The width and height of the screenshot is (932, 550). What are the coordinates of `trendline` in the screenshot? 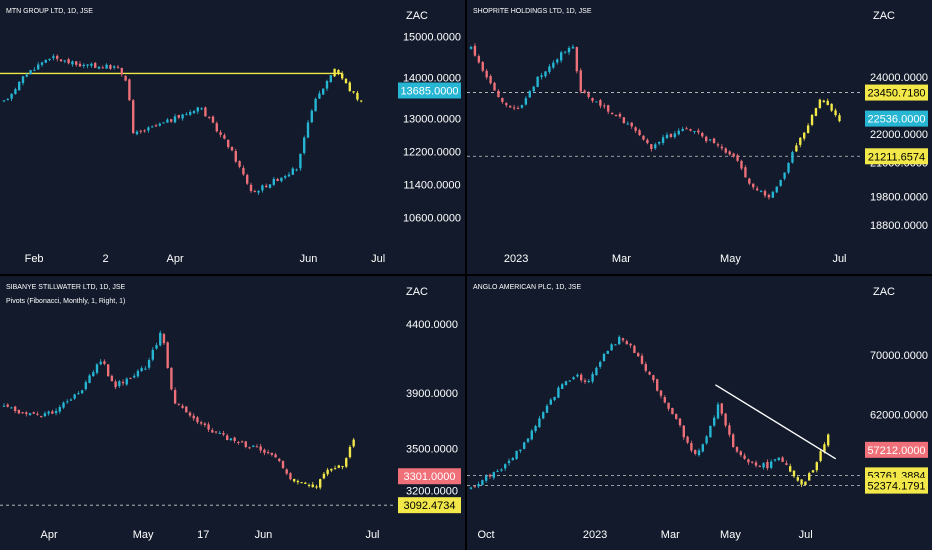 It's located at (776, 422).